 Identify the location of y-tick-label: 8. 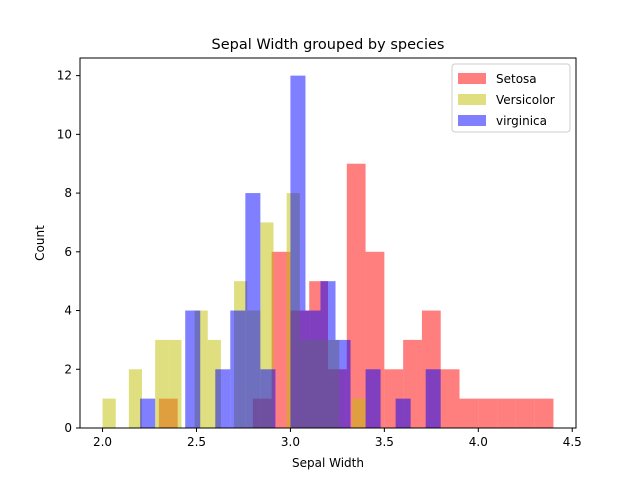
(68, 193).